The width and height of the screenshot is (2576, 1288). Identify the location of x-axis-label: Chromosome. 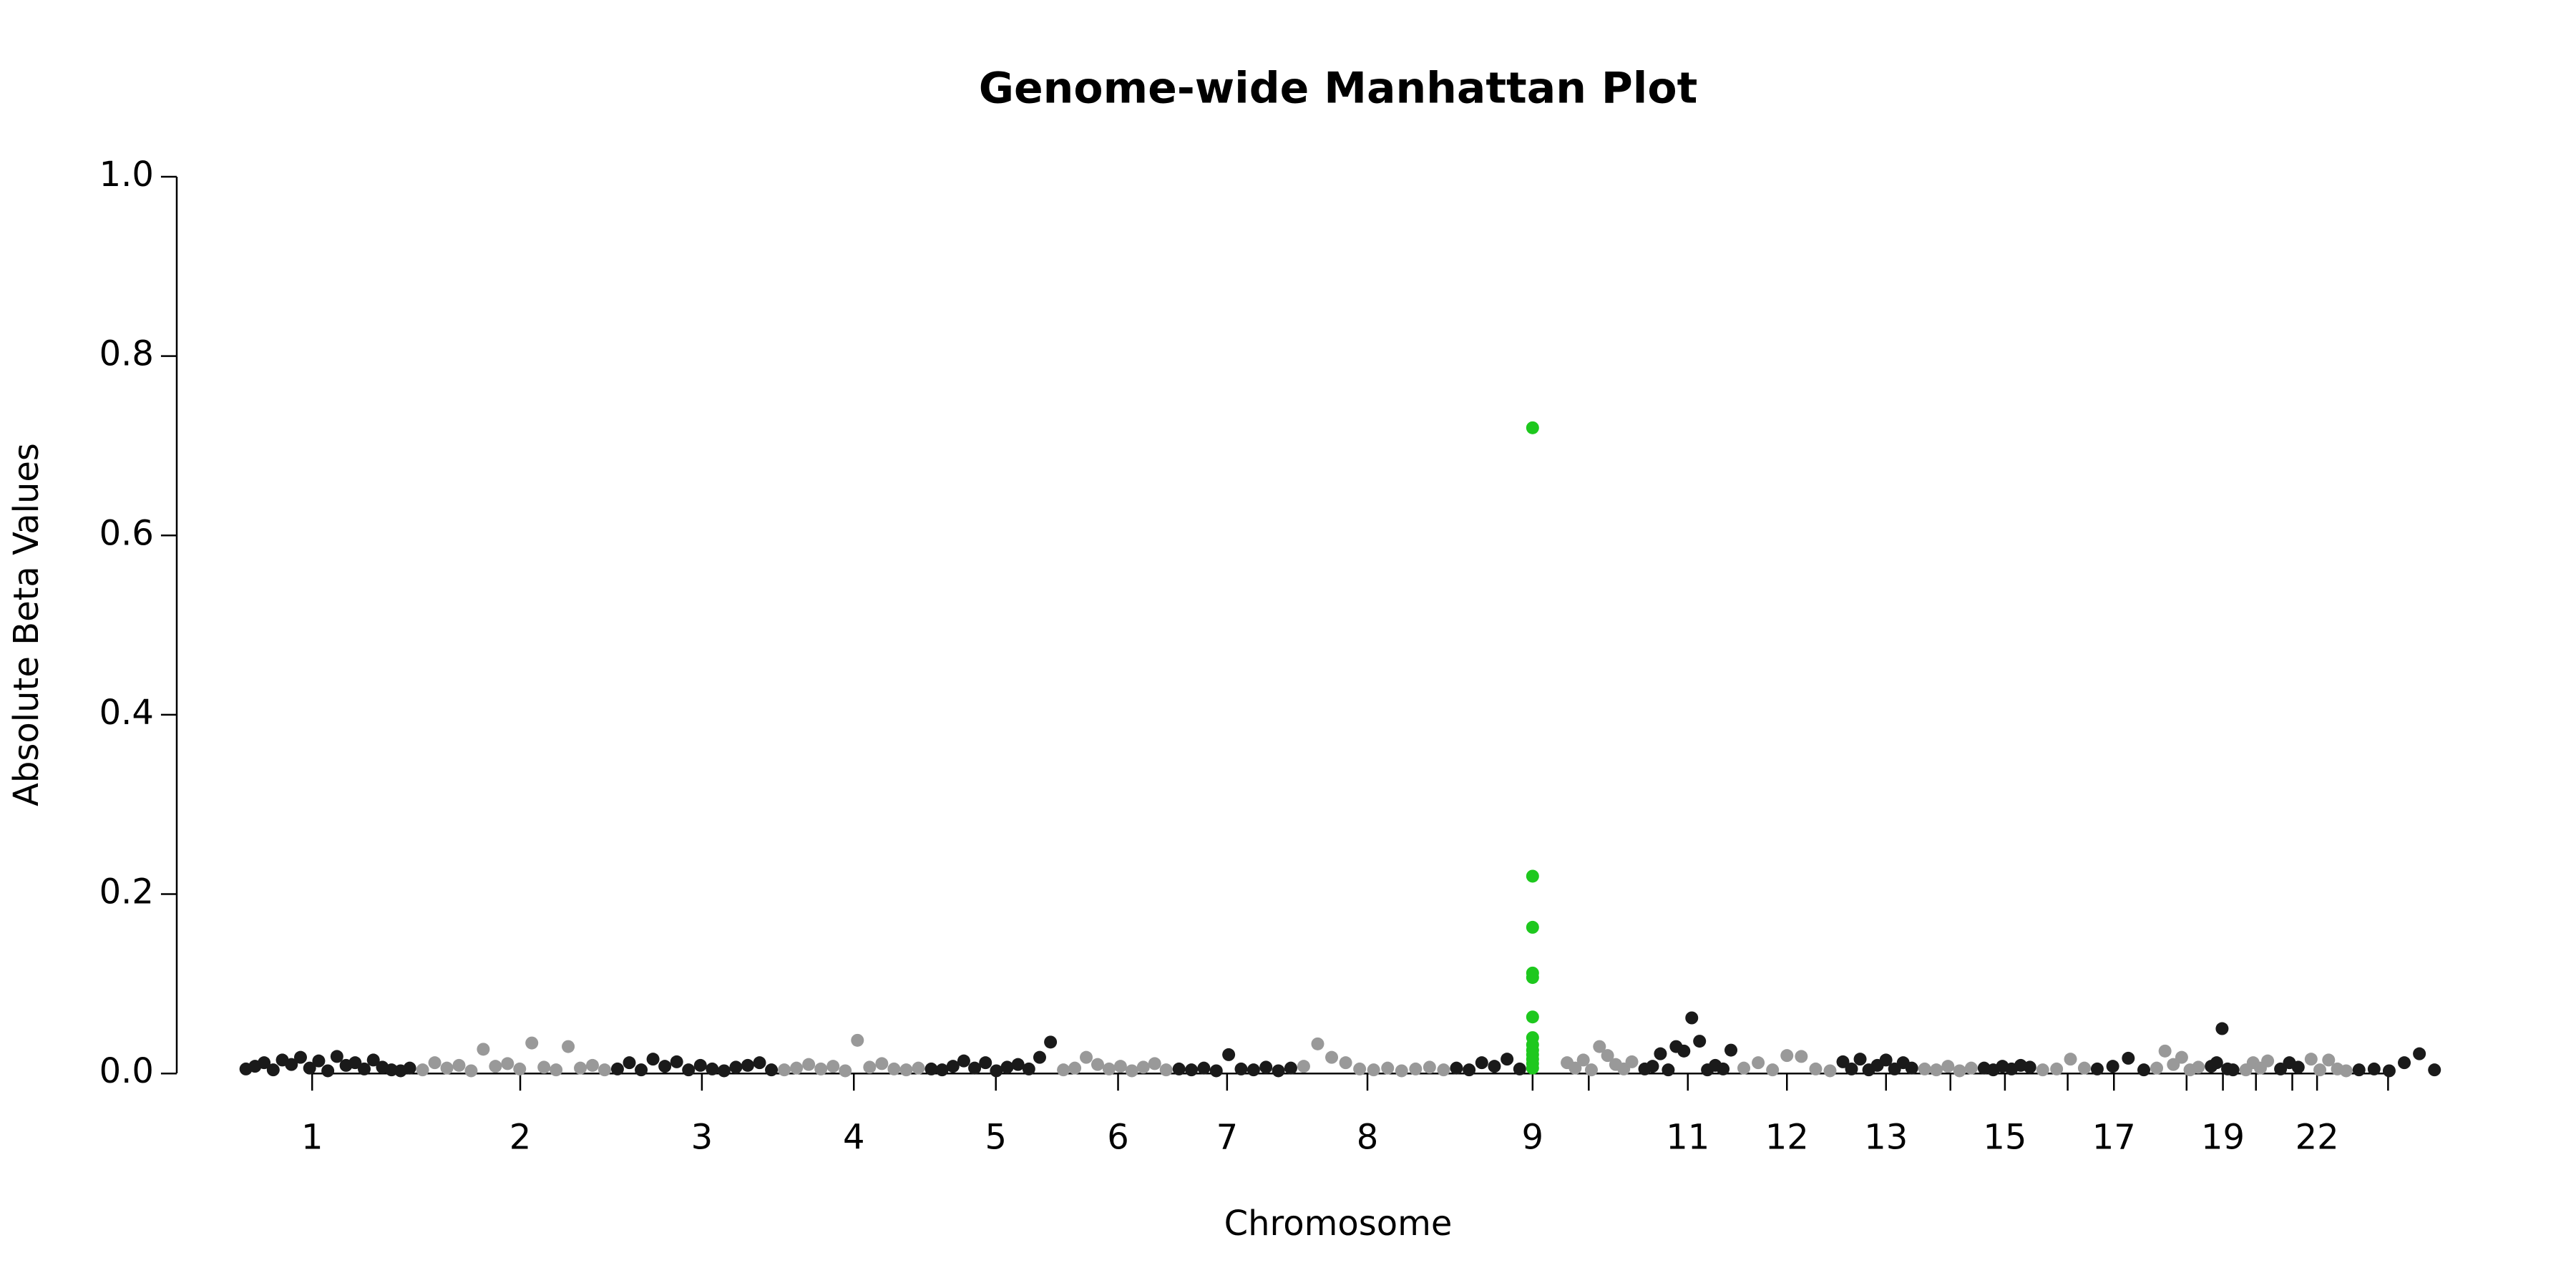
(1338, 1224).